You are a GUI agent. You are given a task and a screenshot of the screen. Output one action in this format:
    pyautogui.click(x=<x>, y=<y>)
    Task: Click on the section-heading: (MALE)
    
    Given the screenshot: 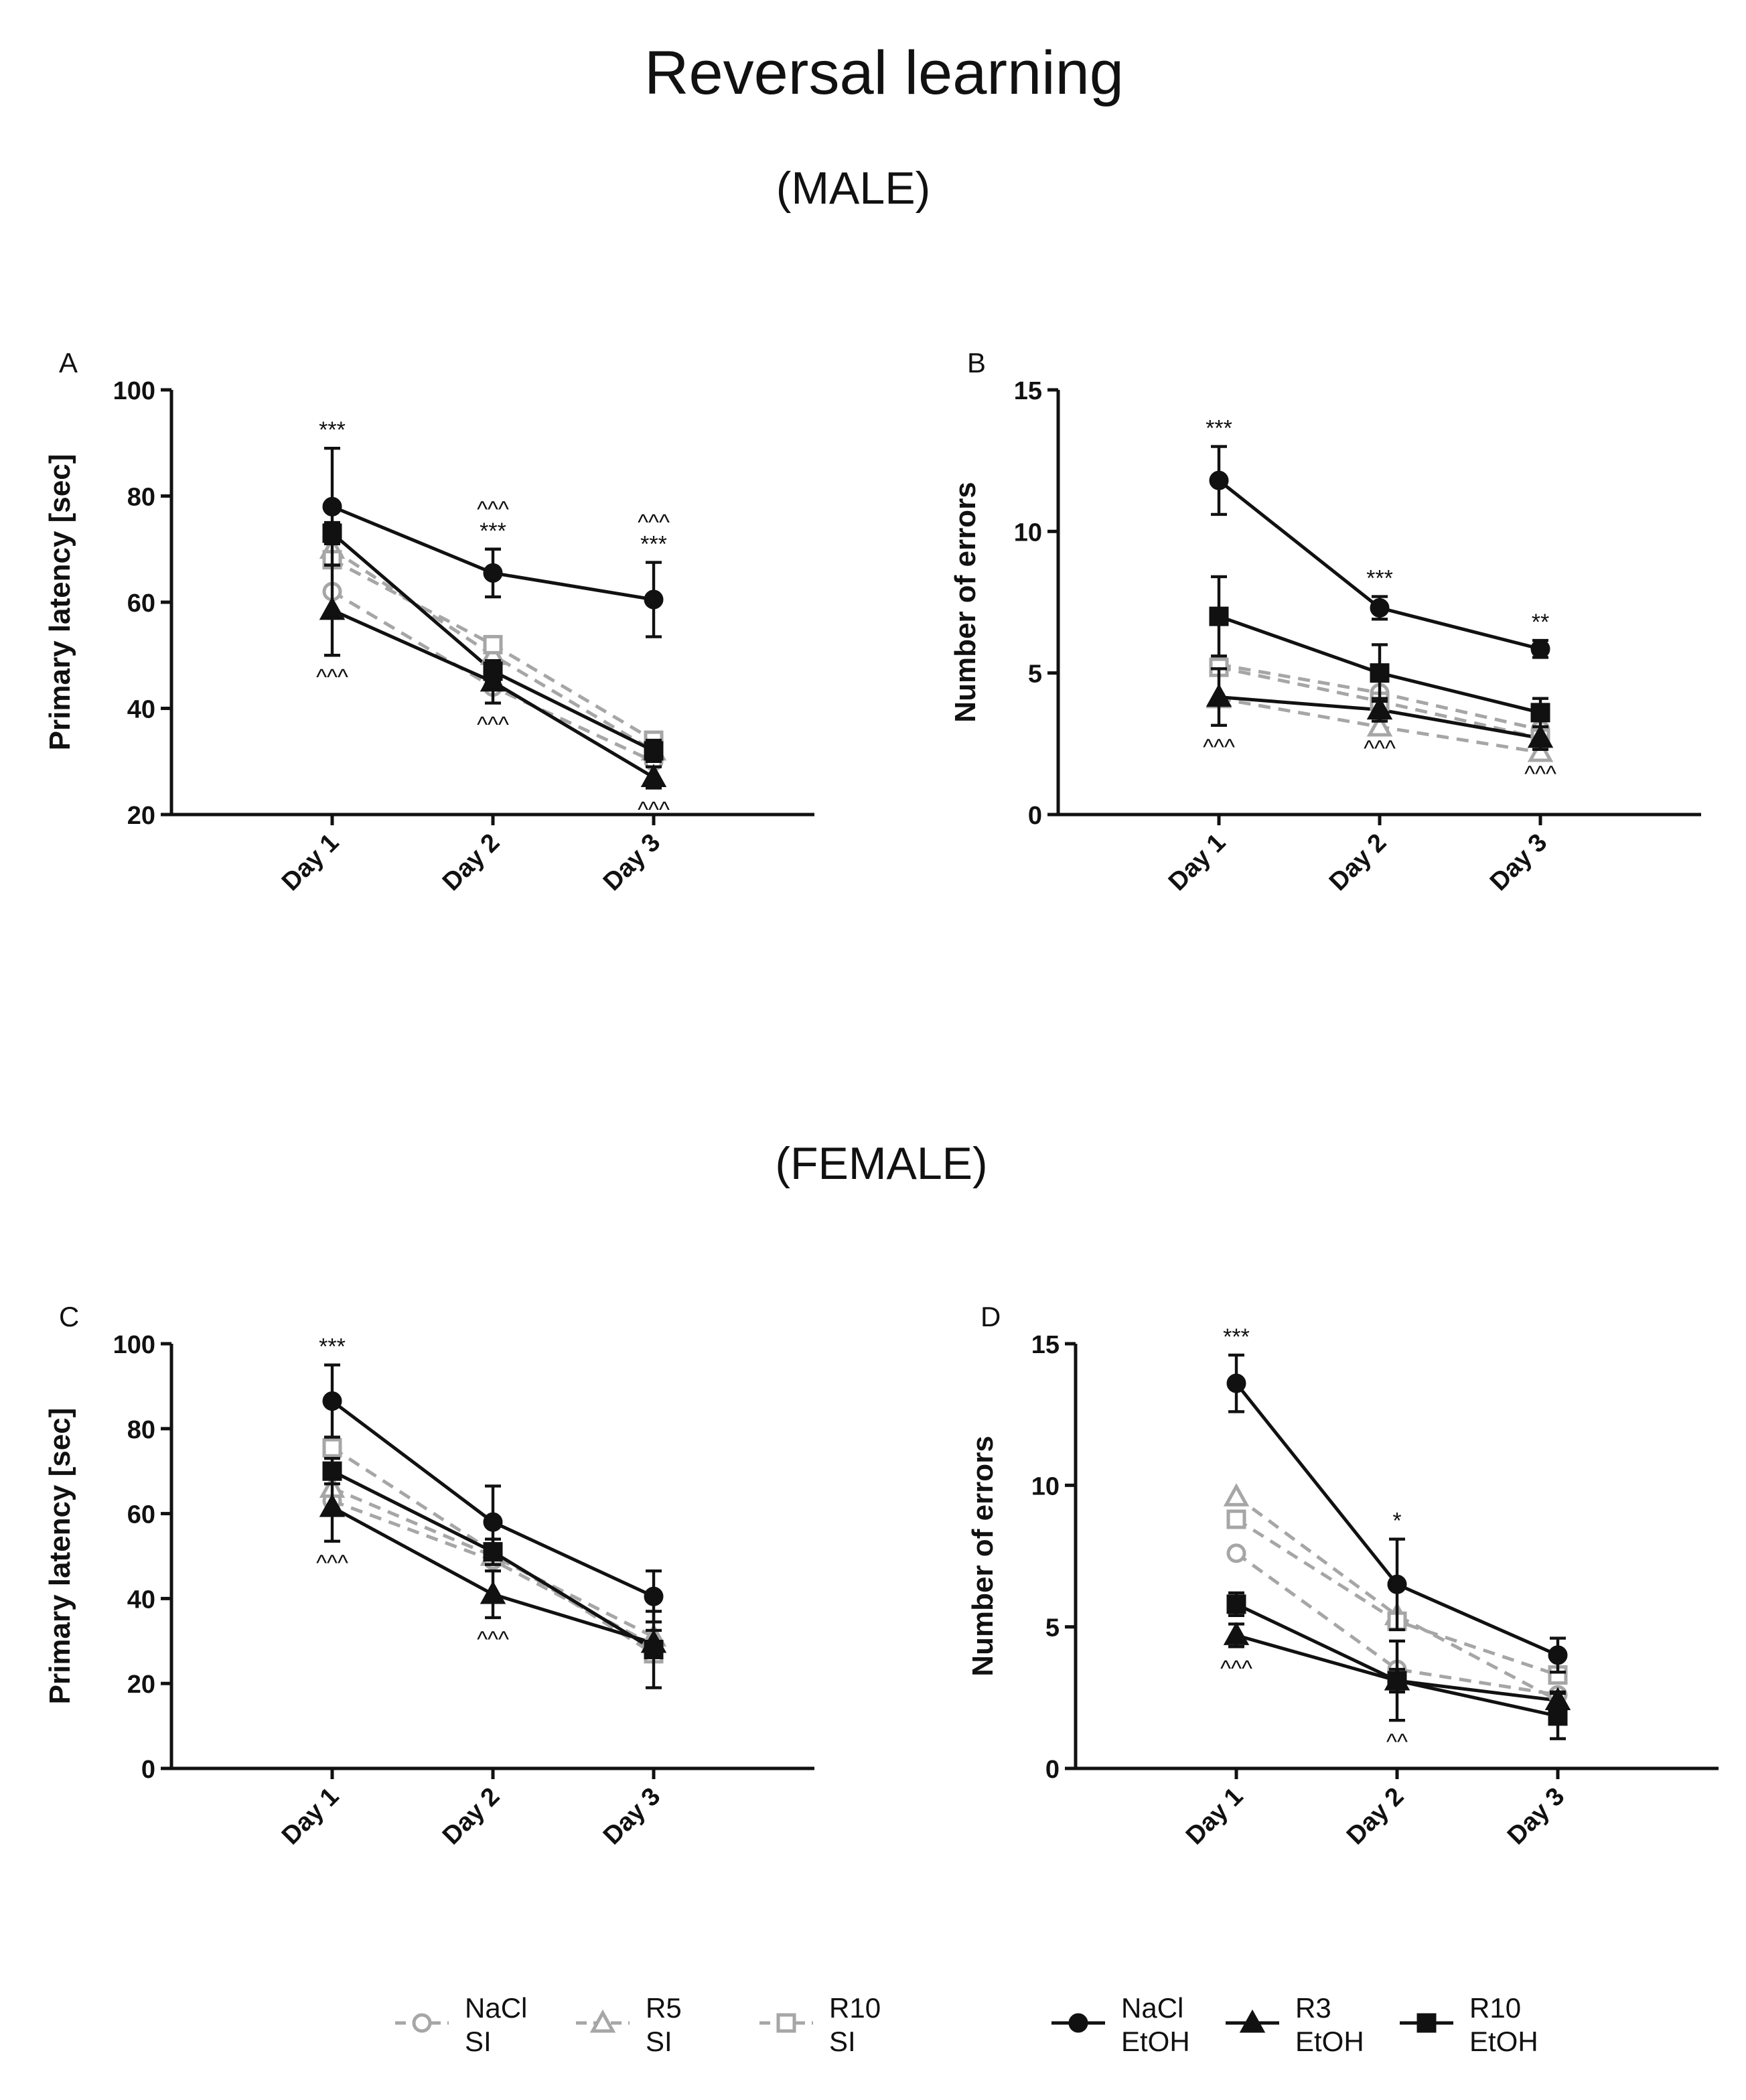 What is the action you would take?
    pyautogui.click(x=853, y=188)
    